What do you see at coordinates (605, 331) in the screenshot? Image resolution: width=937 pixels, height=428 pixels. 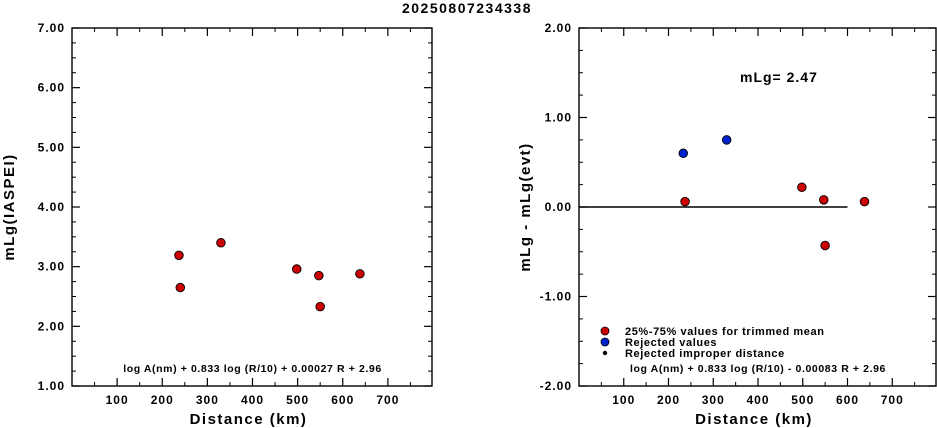 I see `legend-marker-trimmed` at bounding box center [605, 331].